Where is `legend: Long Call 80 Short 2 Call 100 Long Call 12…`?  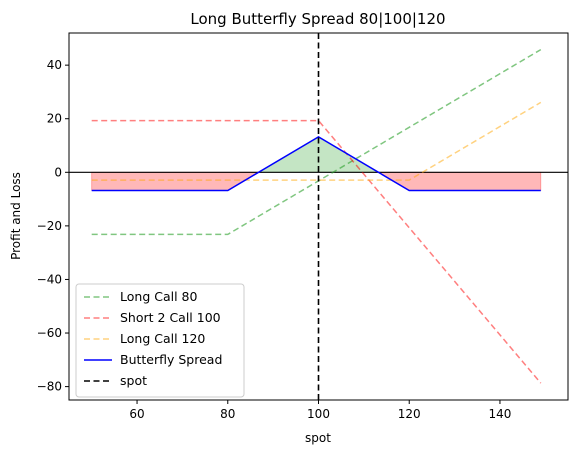
legend: Long Call 80 Short 2 Call 100 Long Call 12… is located at coordinates (160, 340).